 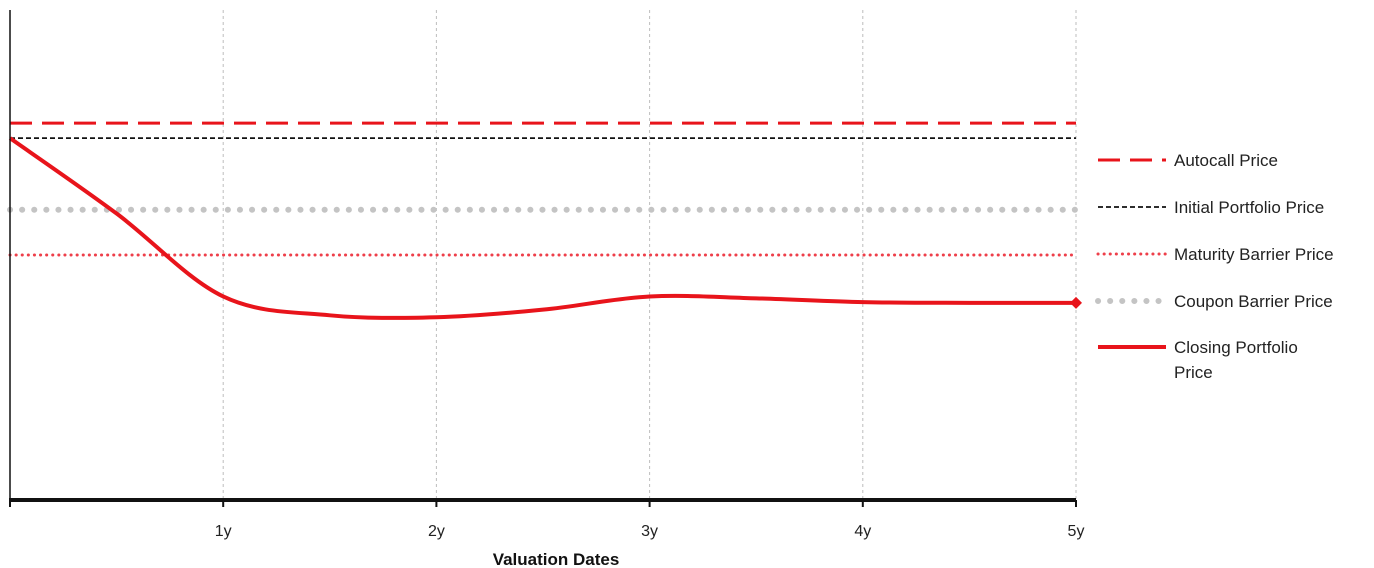 I want to click on x-tick-label-3y: 3y, so click(x=649, y=531).